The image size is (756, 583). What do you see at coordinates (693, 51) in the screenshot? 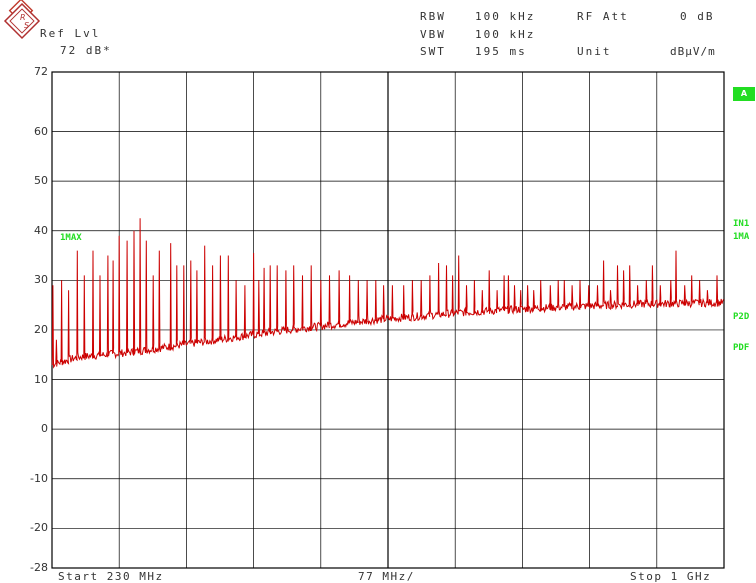
I see `unit-value: dBµV/m` at bounding box center [693, 51].